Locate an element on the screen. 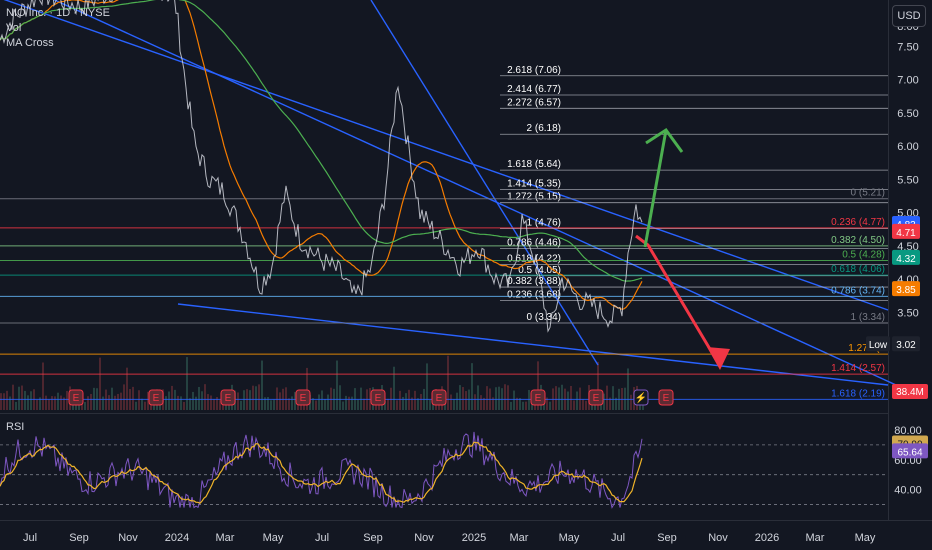 The height and width of the screenshot is (550, 932). rsi-badge-box is located at coordinates (910, 451).